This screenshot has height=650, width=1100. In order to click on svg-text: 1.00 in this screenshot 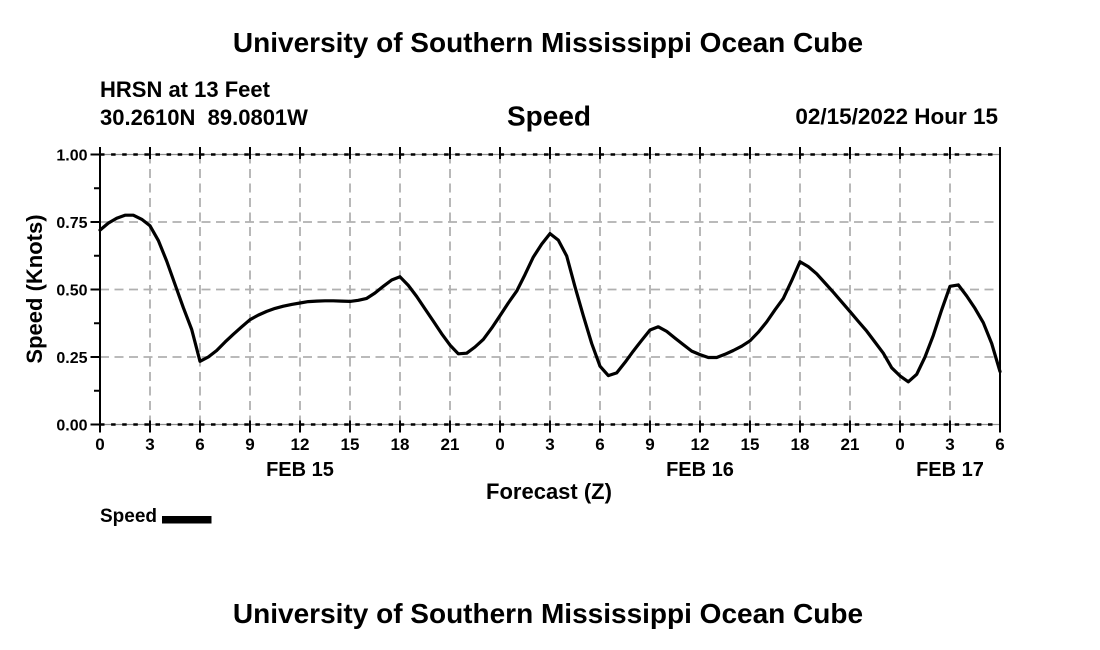, I will do `click(71, 156)`.